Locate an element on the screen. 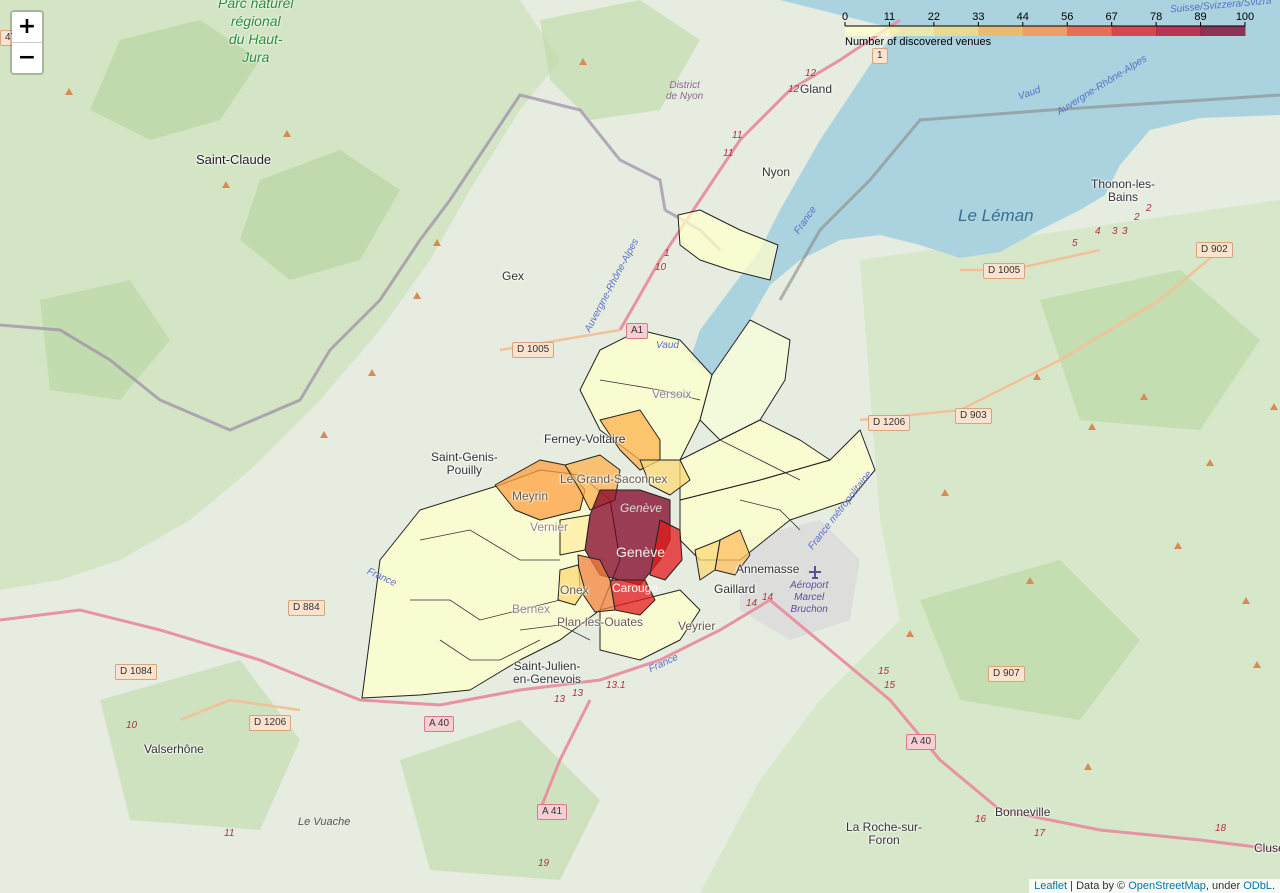 The height and width of the screenshot is (893, 1280). place-versoix: Versoix is located at coordinates (672, 394).